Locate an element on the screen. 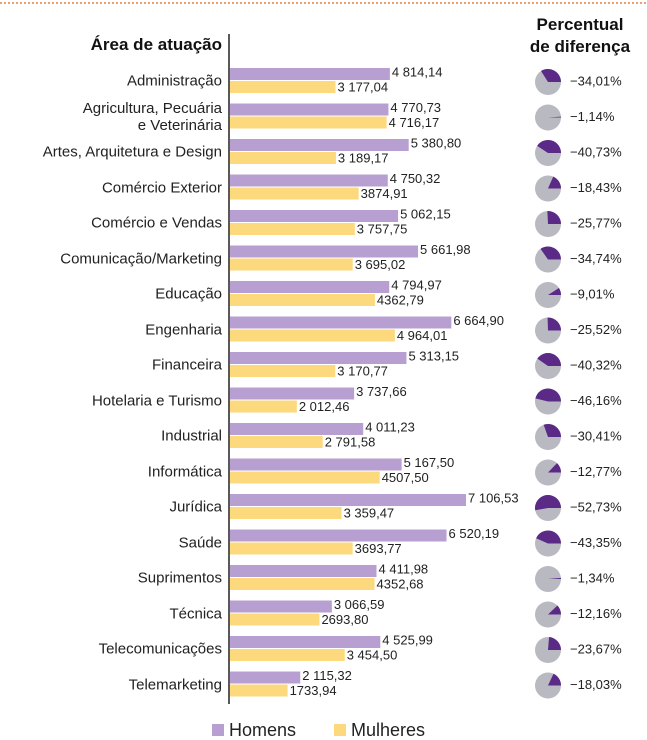 The image size is (647, 740). value-label: 2693,80 is located at coordinates (344, 619).